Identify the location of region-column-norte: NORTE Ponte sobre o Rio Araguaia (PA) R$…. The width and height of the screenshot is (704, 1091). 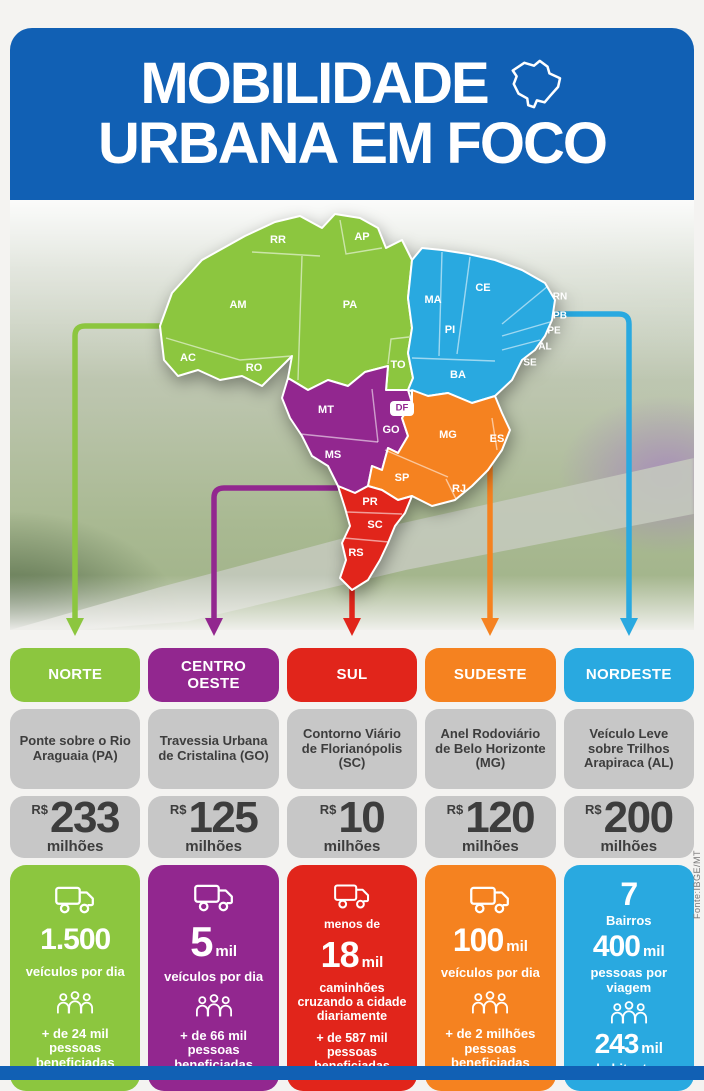
(75, 869).